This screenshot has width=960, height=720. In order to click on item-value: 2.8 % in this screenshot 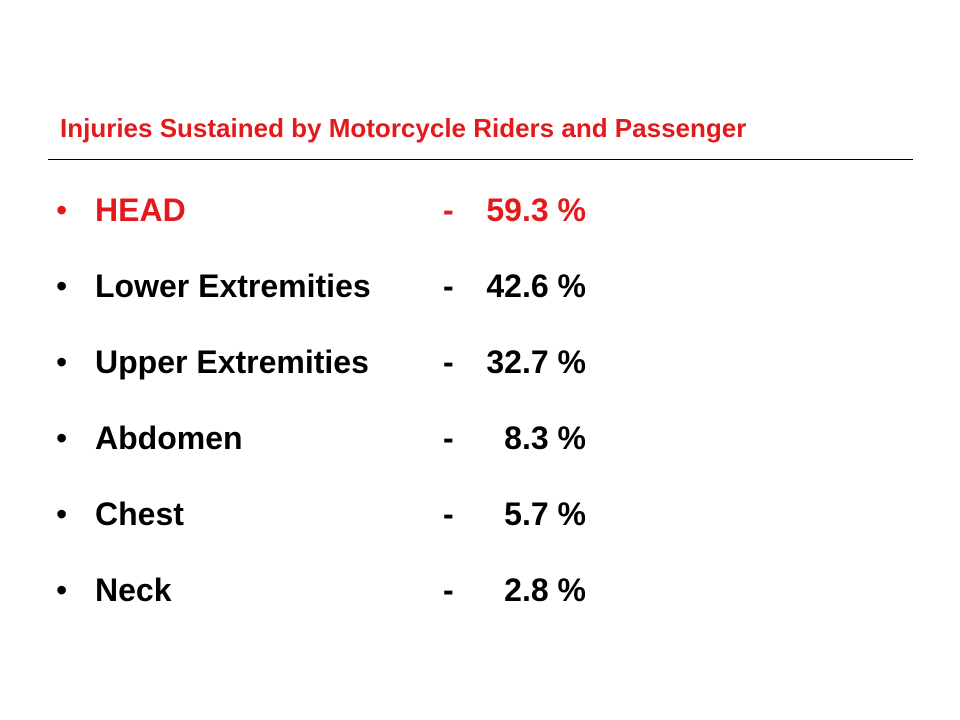, I will do `click(545, 590)`.